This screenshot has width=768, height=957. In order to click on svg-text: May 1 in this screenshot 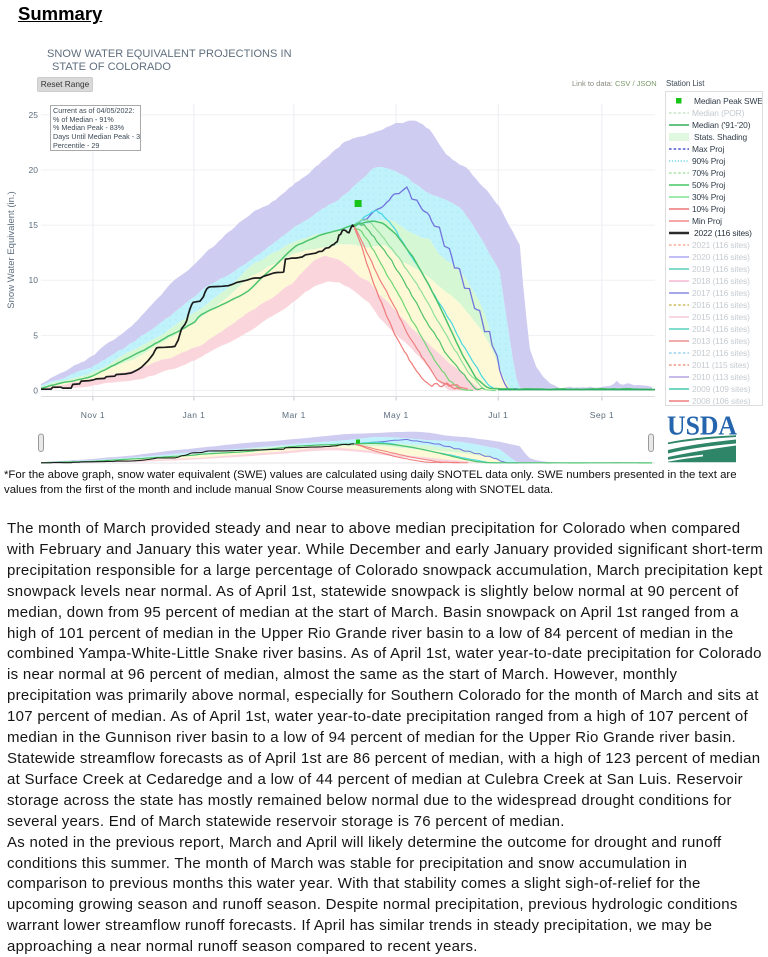, I will do `click(396, 415)`.